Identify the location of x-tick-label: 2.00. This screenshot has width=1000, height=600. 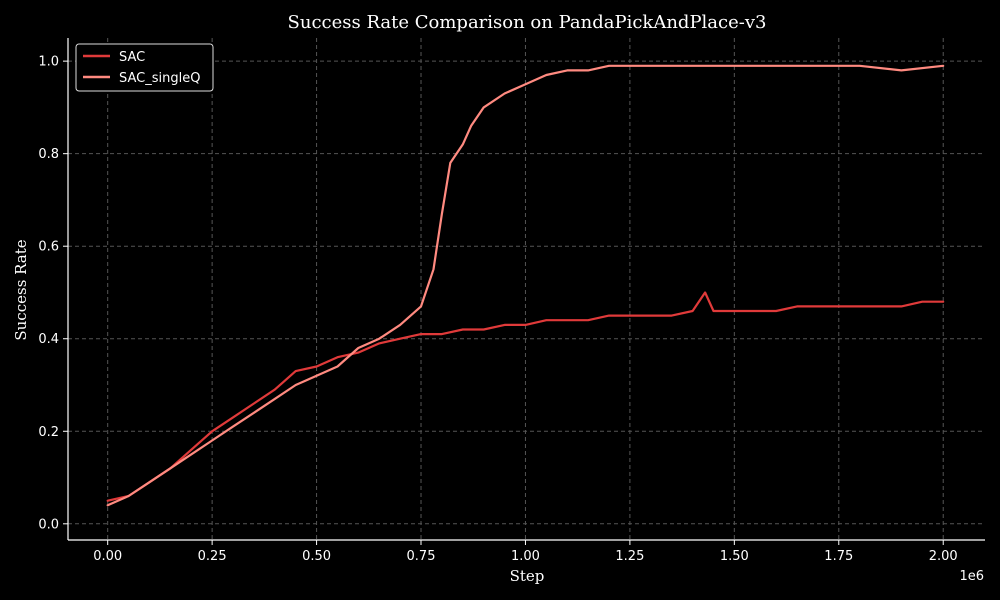
(943, 556).